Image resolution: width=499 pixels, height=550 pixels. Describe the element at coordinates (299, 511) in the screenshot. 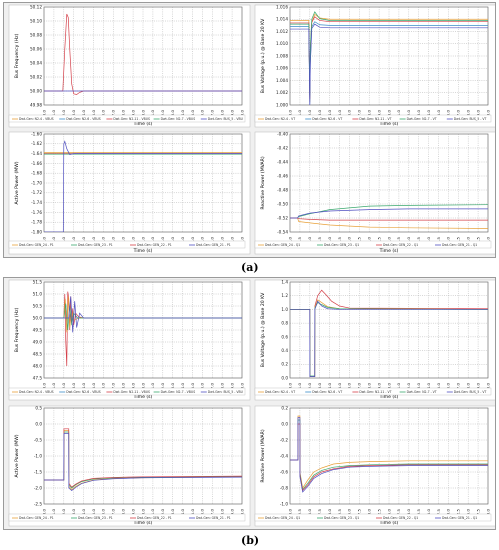

I see `x-tick-label: 2.5` at that location.